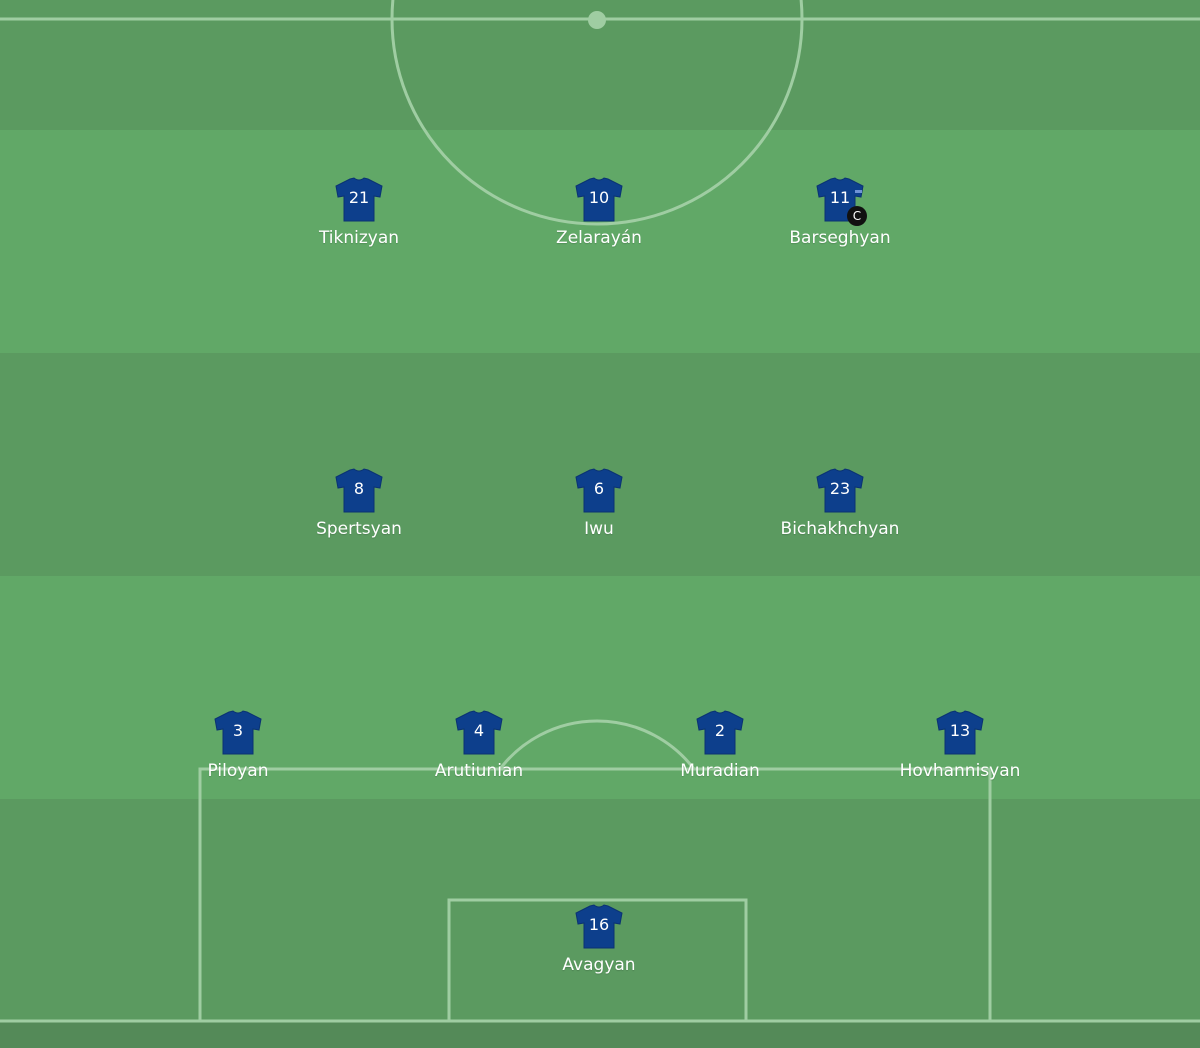 This screenshot has width=1200, height=1048. What do you see at coordinates (840, 238) in the screenshot?
I see `player-name: Barseghyan` at bounding box center [840, 238].